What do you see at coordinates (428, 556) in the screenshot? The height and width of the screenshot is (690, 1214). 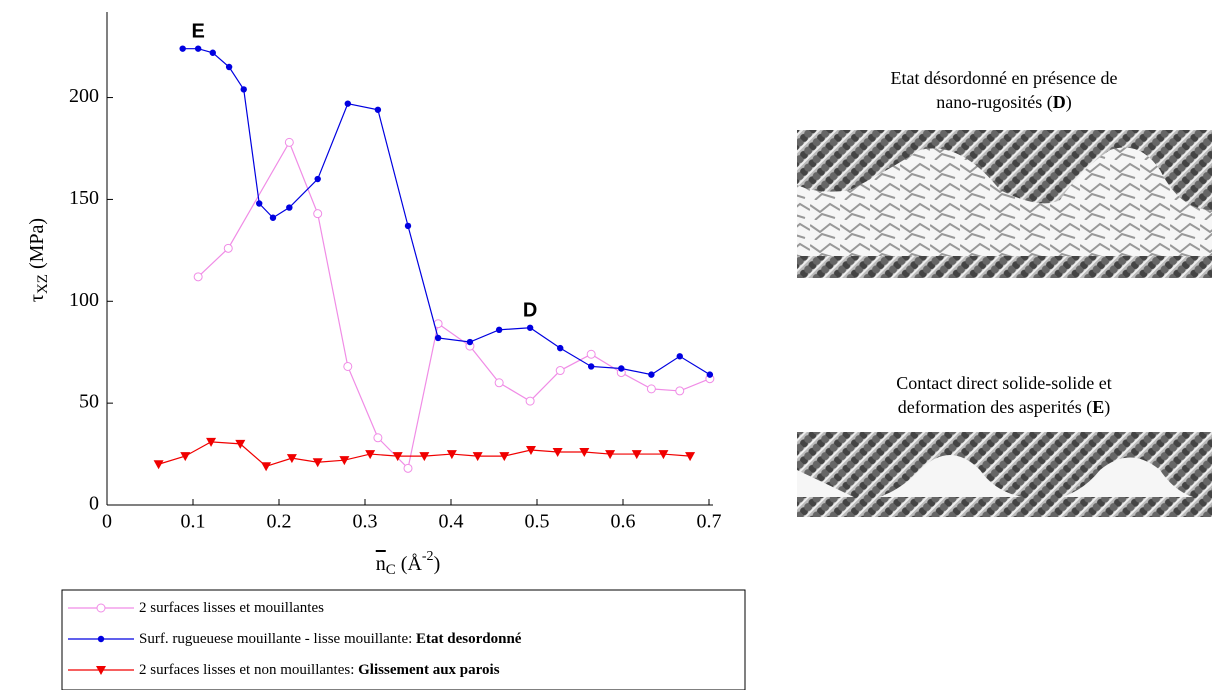 I see `x-label-sup: -2` at bounding box center [428, 556].